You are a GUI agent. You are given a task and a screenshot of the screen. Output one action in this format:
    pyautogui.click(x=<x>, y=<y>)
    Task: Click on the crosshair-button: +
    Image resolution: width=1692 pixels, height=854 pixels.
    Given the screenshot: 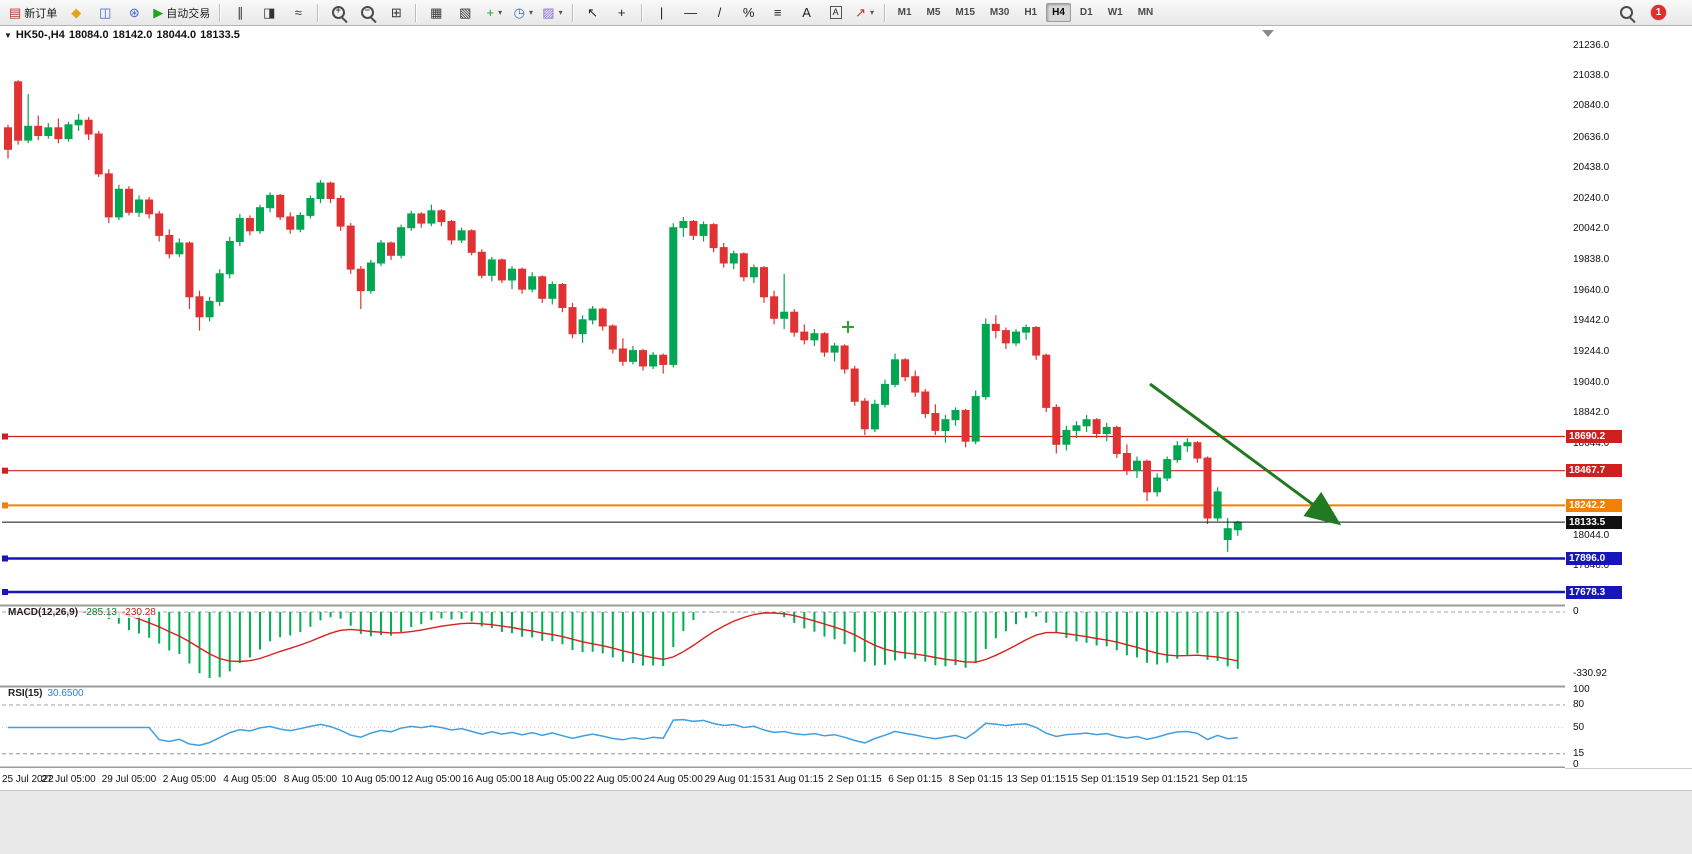 What is the action you would take?
    pyautogui.click(x=622, y=13)
    